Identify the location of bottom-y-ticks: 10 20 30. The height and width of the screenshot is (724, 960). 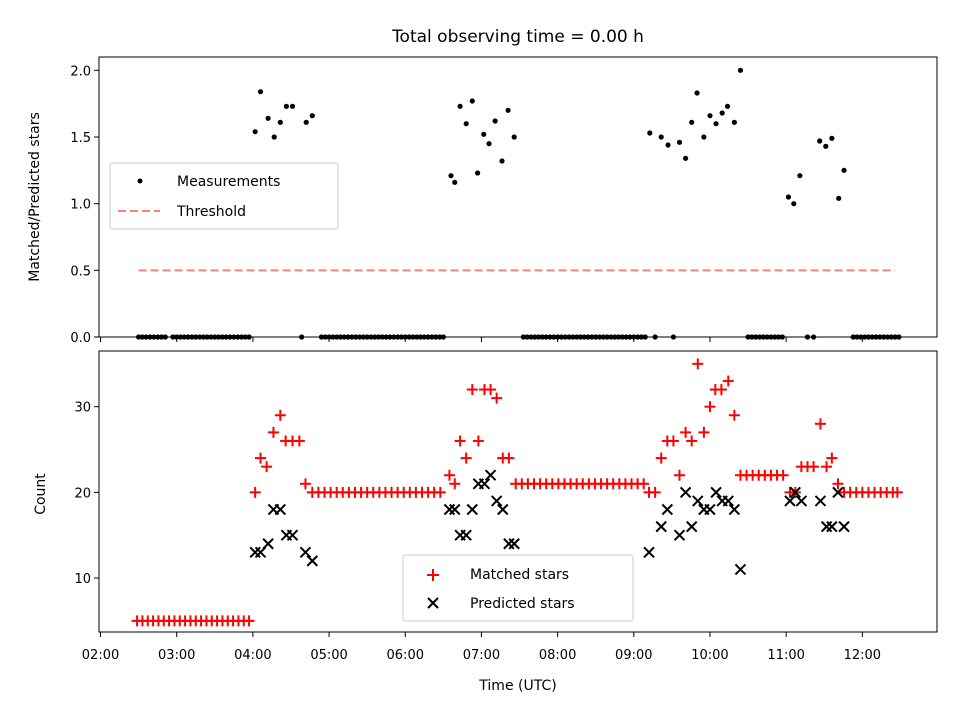
(86, 494).